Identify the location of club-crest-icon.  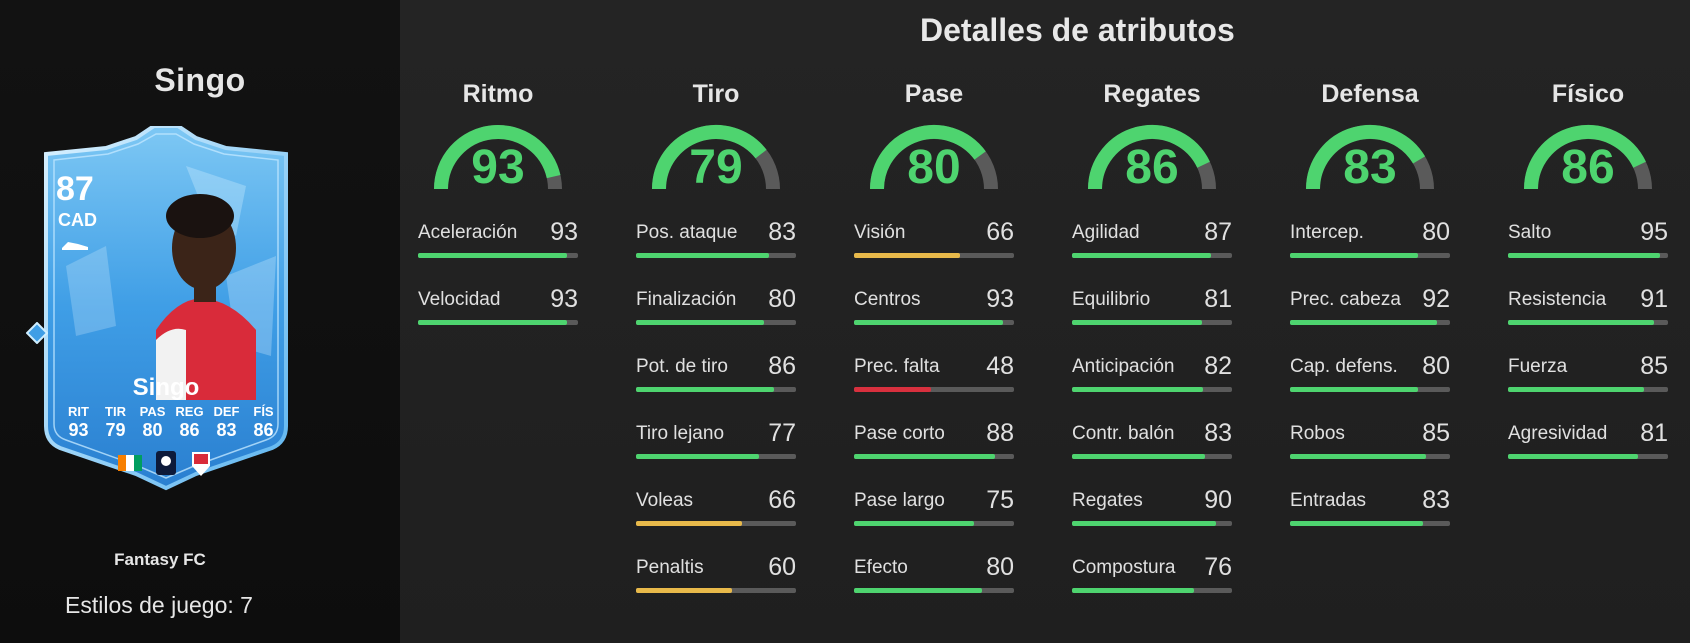
(201, 464).